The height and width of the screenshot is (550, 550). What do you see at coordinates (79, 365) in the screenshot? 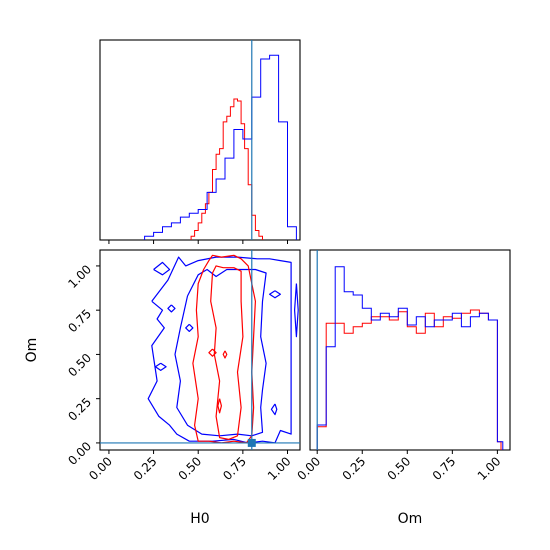
I see `contour-ytick-label-2: 0.50` at bounding box center [79, 365].